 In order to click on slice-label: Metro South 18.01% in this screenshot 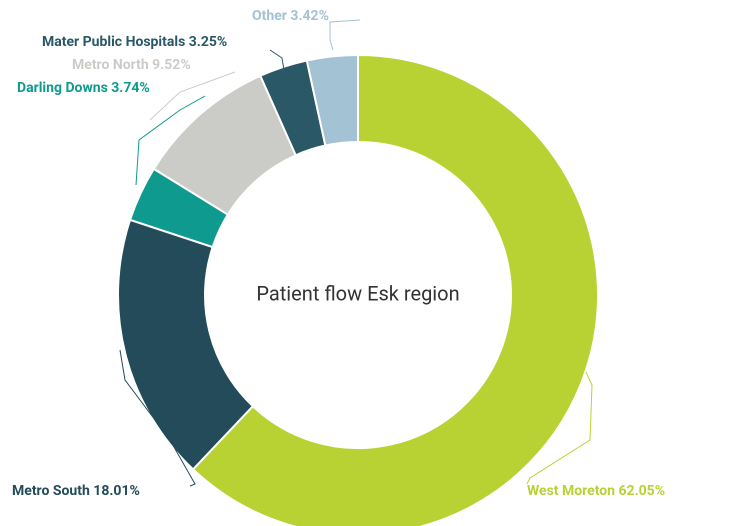, I will do `click(76, 491)`.